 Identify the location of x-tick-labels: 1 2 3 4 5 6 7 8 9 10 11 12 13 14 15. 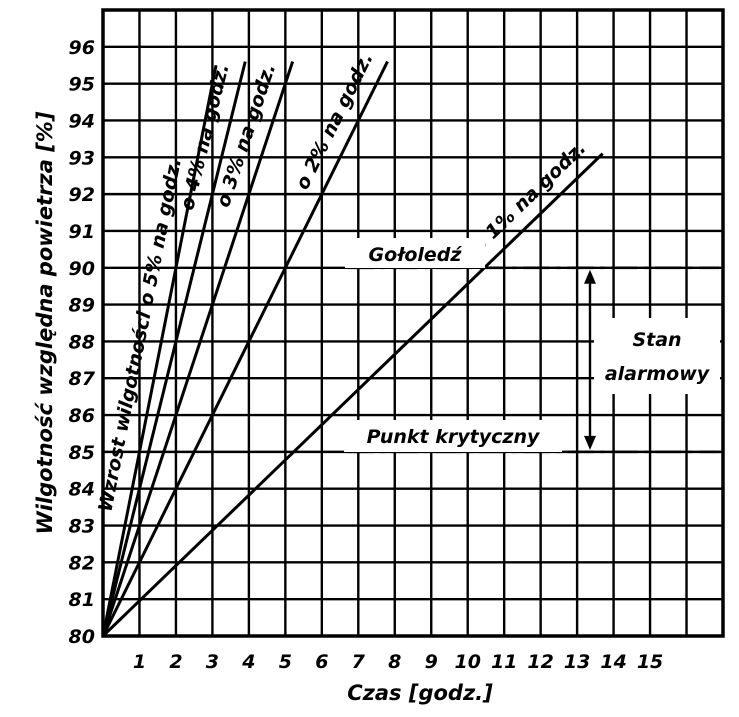
(398, 662).